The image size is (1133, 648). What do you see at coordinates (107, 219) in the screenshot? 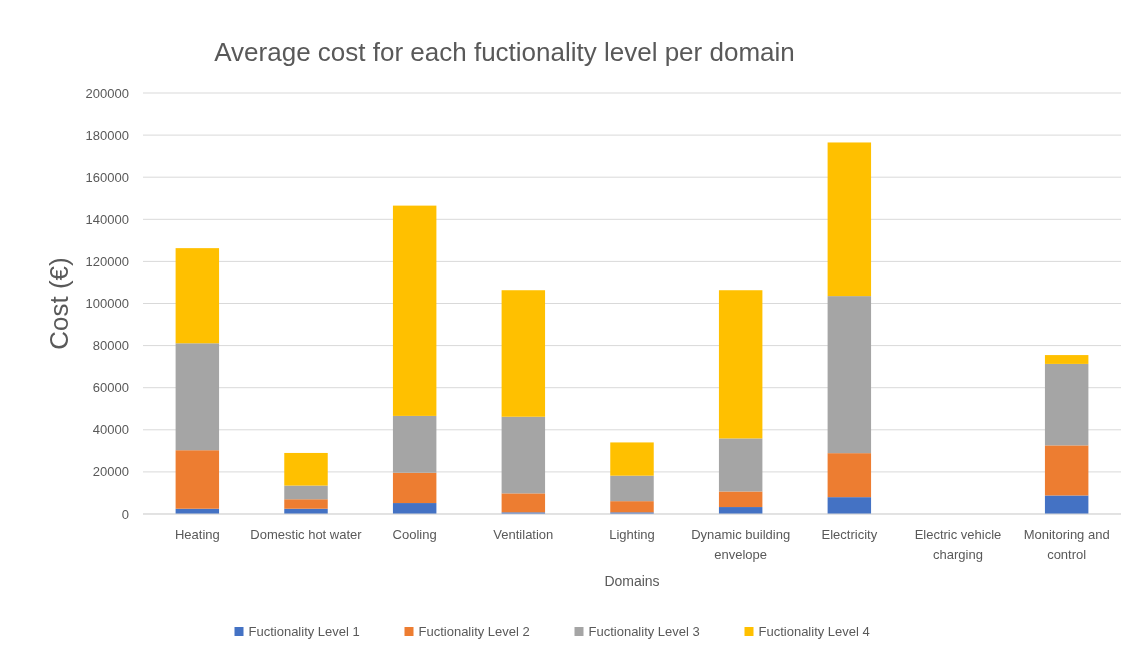
I see `y-tick-label: 140000` at bounding box center [107, 219].